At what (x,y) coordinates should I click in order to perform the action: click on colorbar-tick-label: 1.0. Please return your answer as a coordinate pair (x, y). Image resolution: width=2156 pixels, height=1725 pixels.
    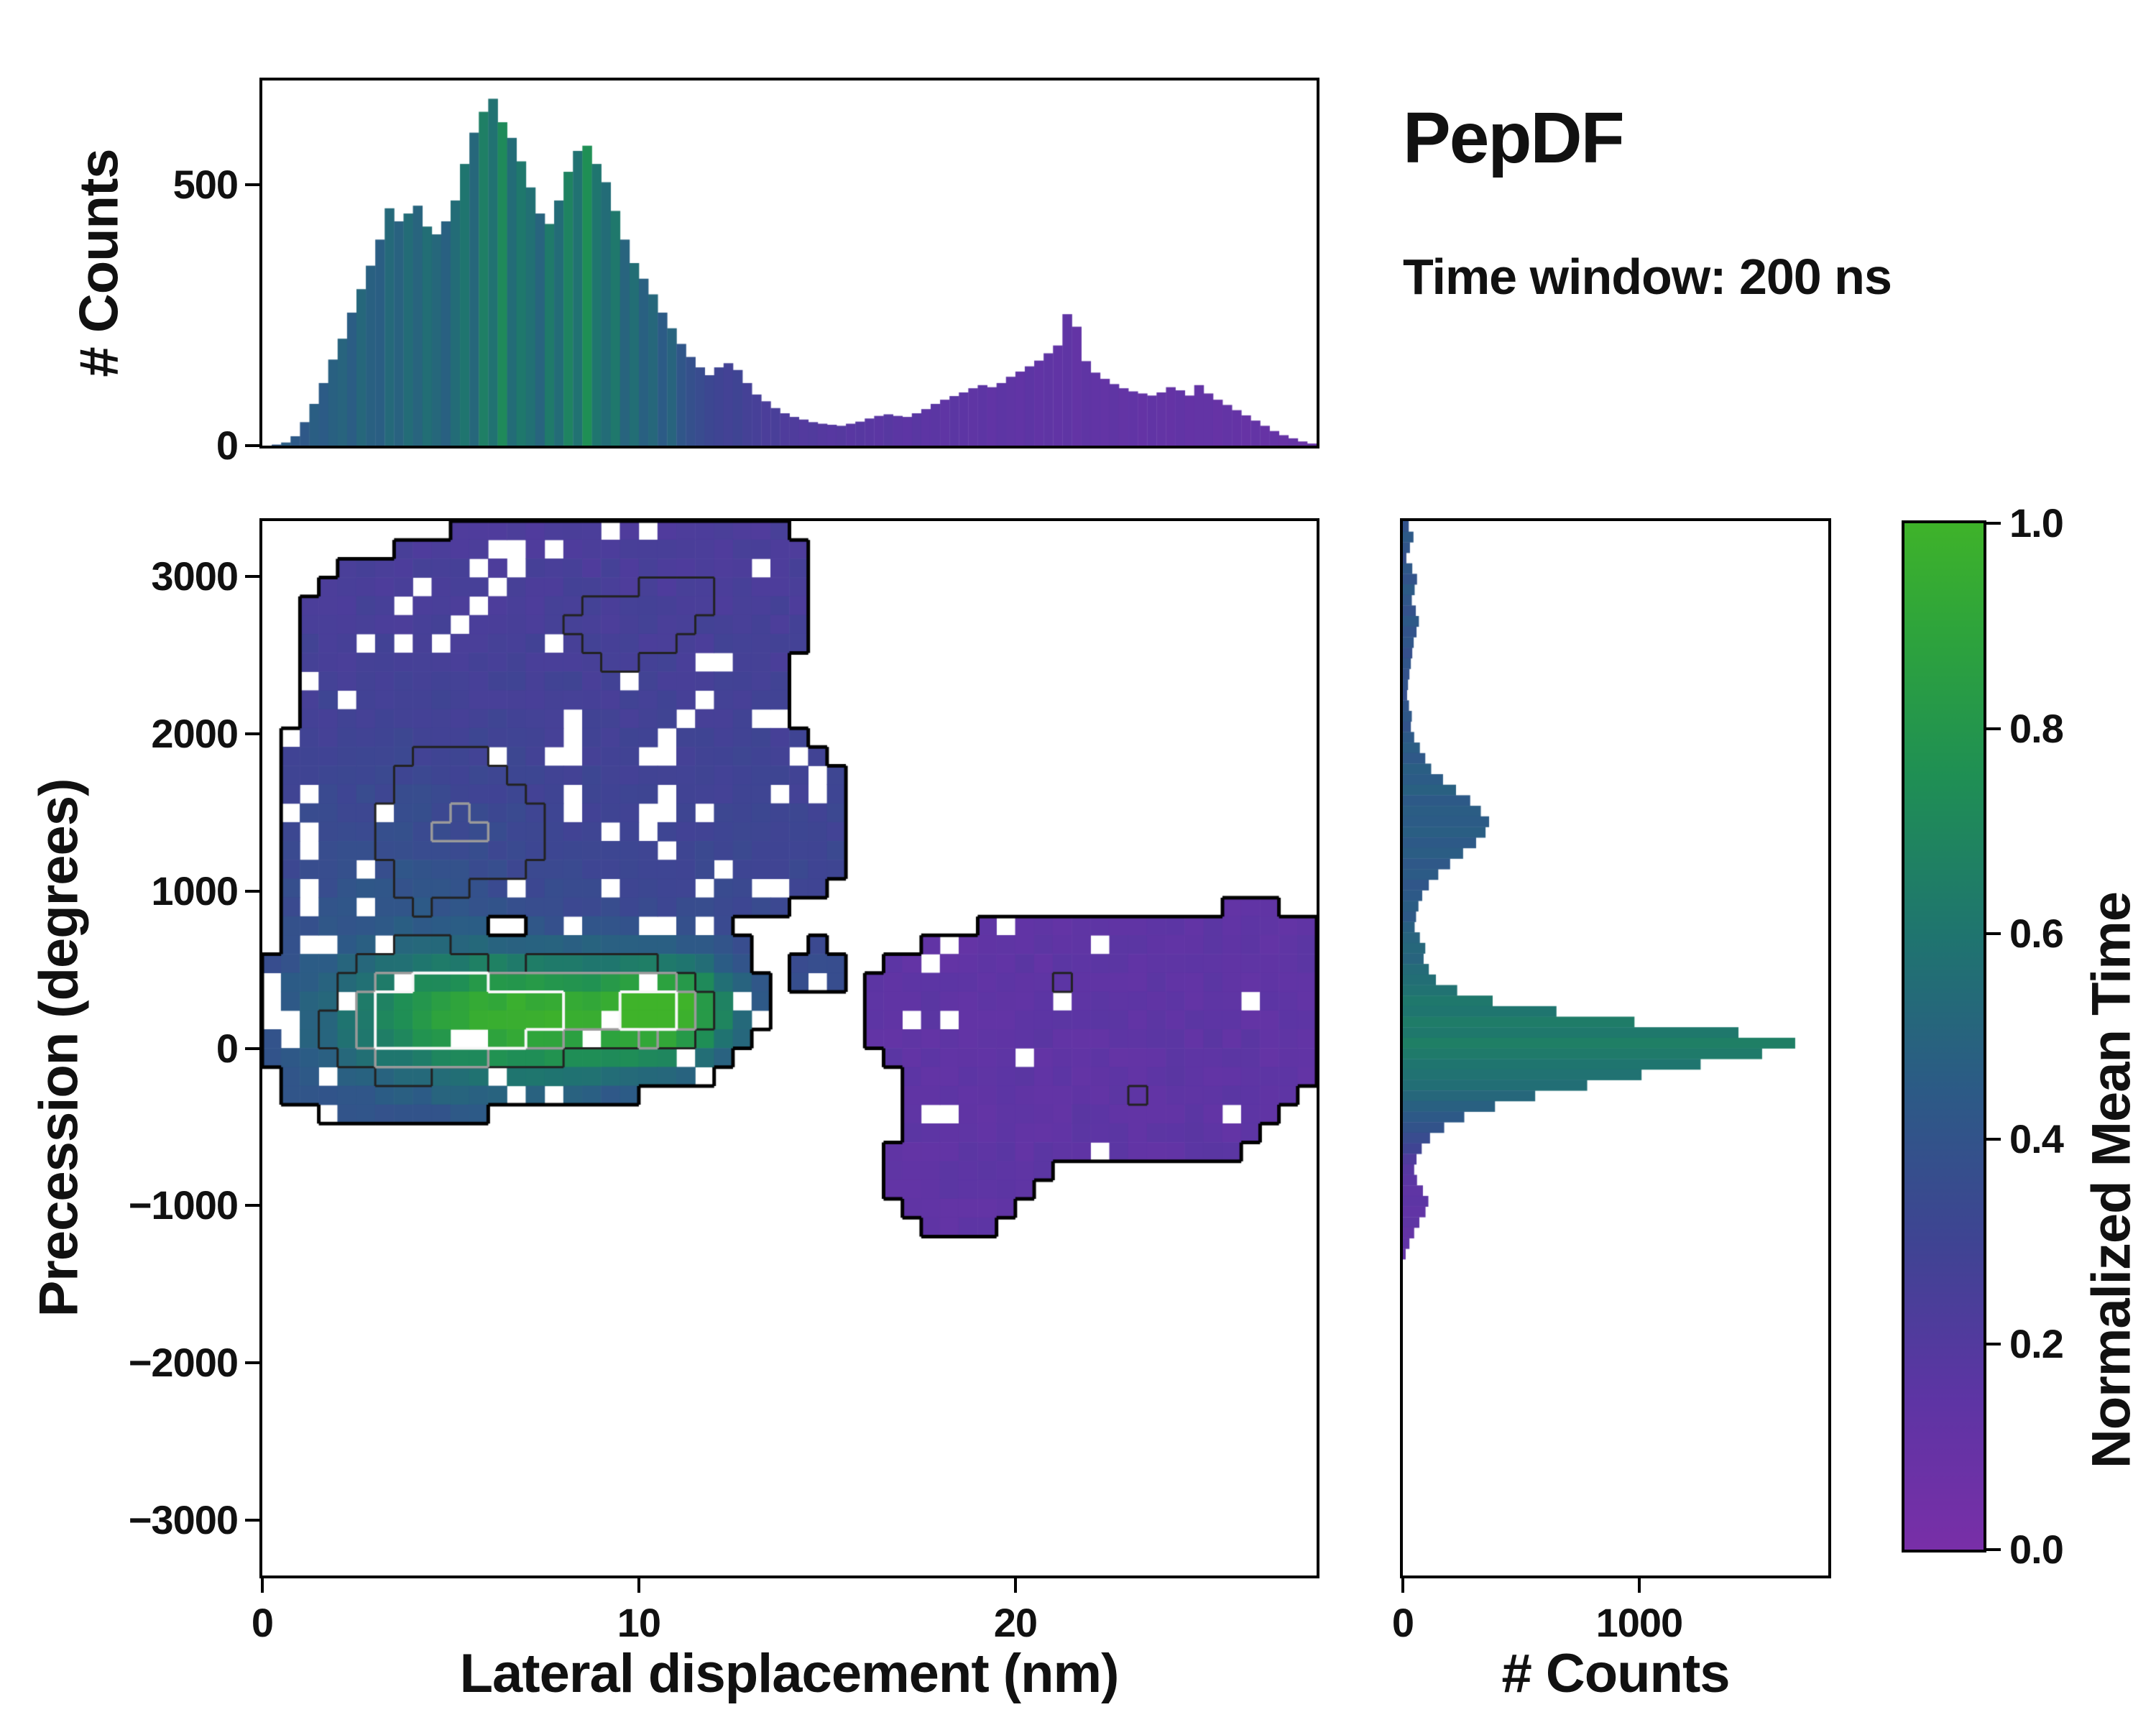
    Looking at the image, I should click on (2037, 523).